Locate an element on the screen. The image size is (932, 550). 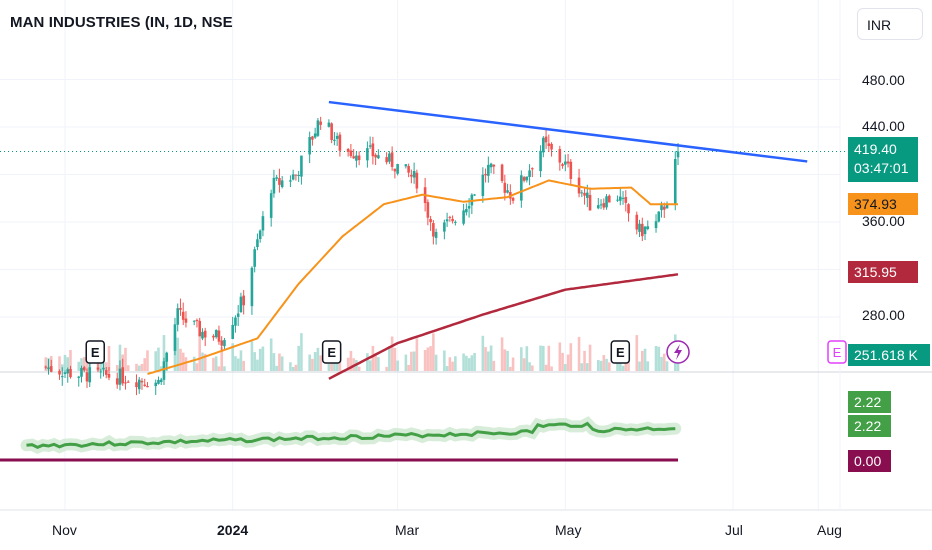
time-label-mar: Mar is located at coordinates (407, 530).